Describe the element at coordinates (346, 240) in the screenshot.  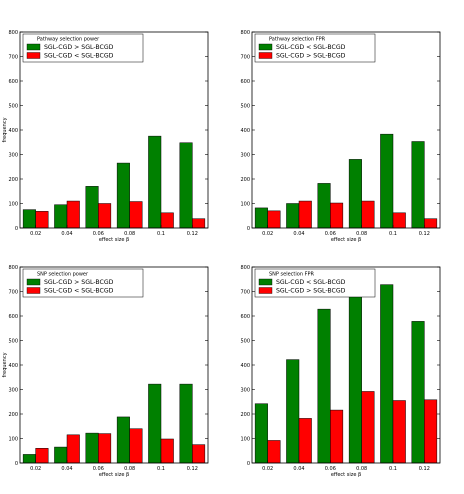
I see `x-axis-label: effect size β` at that location.